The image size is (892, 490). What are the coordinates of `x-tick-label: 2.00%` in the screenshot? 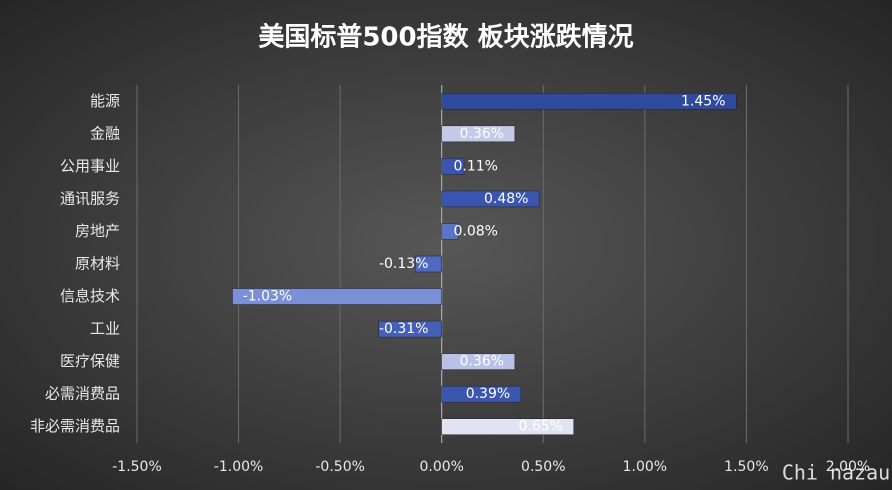 It's located at (848, 467).